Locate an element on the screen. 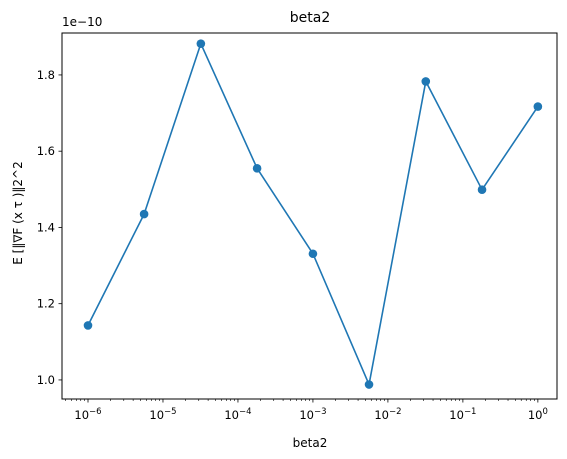  x-tick-label: 10⁻² is located at coordinates (387, 414).